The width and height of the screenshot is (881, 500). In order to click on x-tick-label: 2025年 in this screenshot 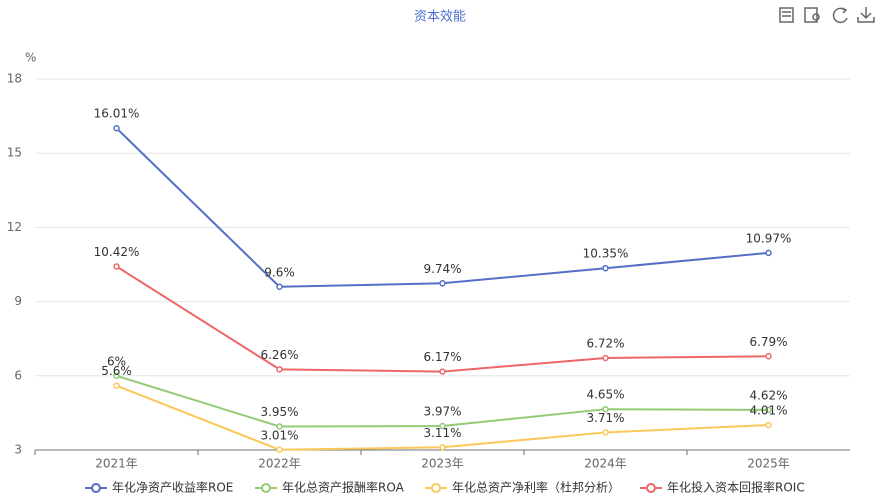, I will do `click(768, 464)`.